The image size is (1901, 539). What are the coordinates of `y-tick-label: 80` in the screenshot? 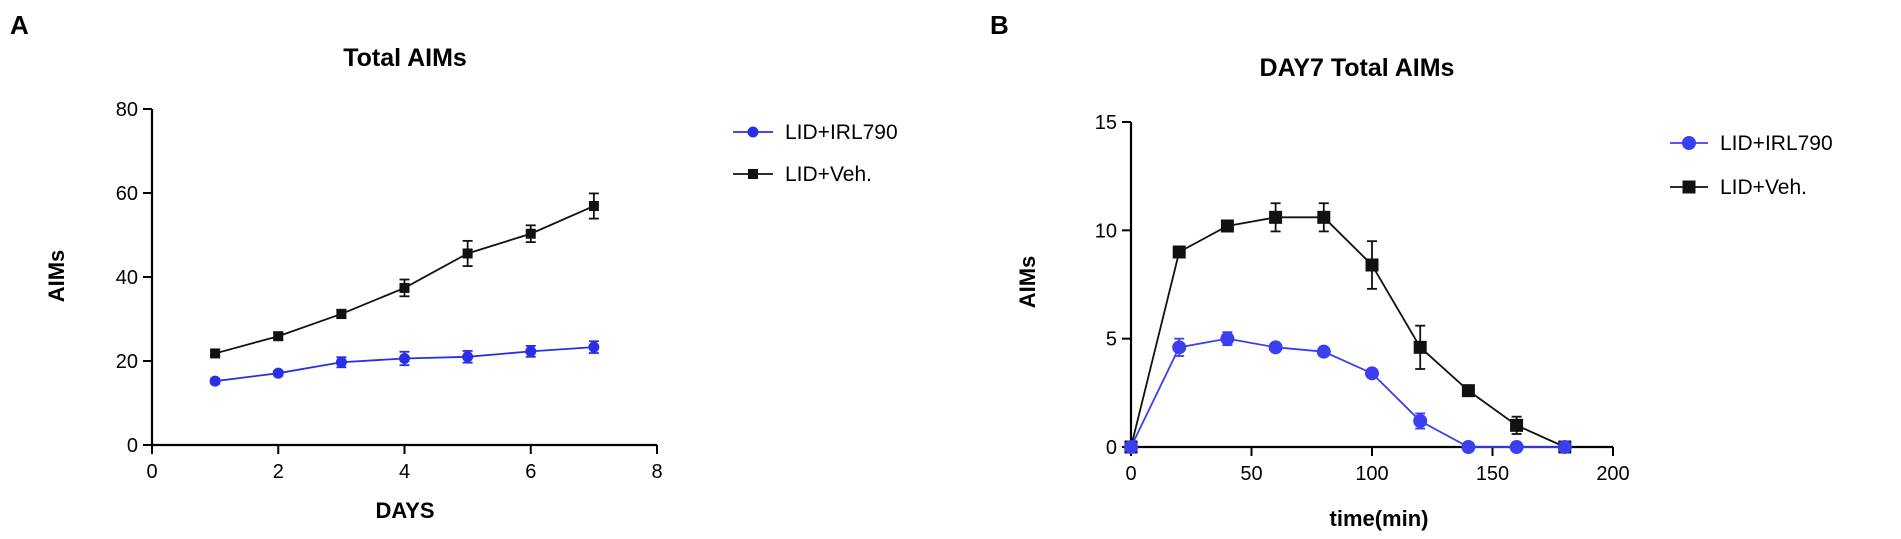 It's located at (127, 110).